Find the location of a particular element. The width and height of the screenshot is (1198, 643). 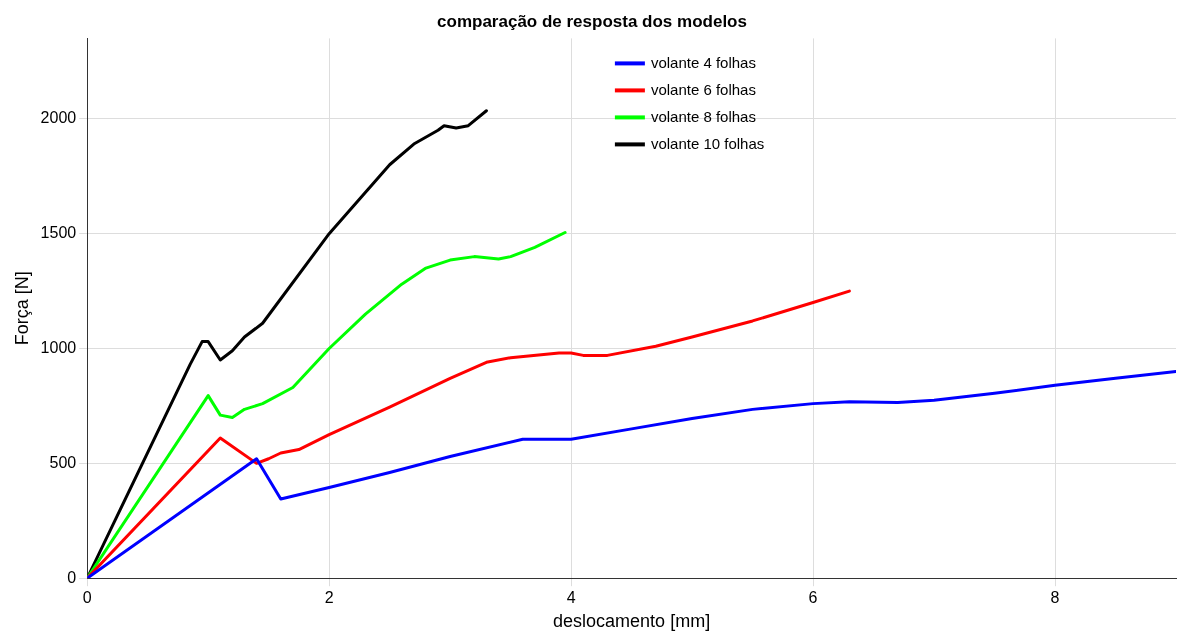

y-tick-label: 1500 is located at coordinates (58, 233).